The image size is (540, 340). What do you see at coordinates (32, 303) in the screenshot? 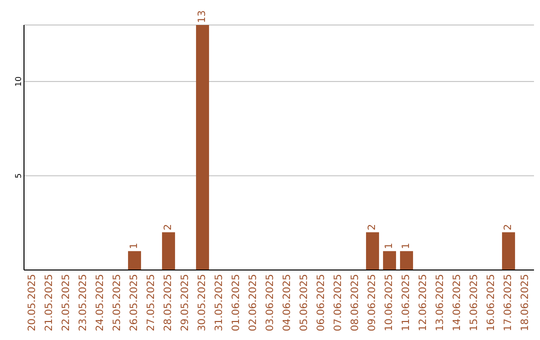
I see `x-tick-label: 20.05.2025` at bounding box center [32, 303].